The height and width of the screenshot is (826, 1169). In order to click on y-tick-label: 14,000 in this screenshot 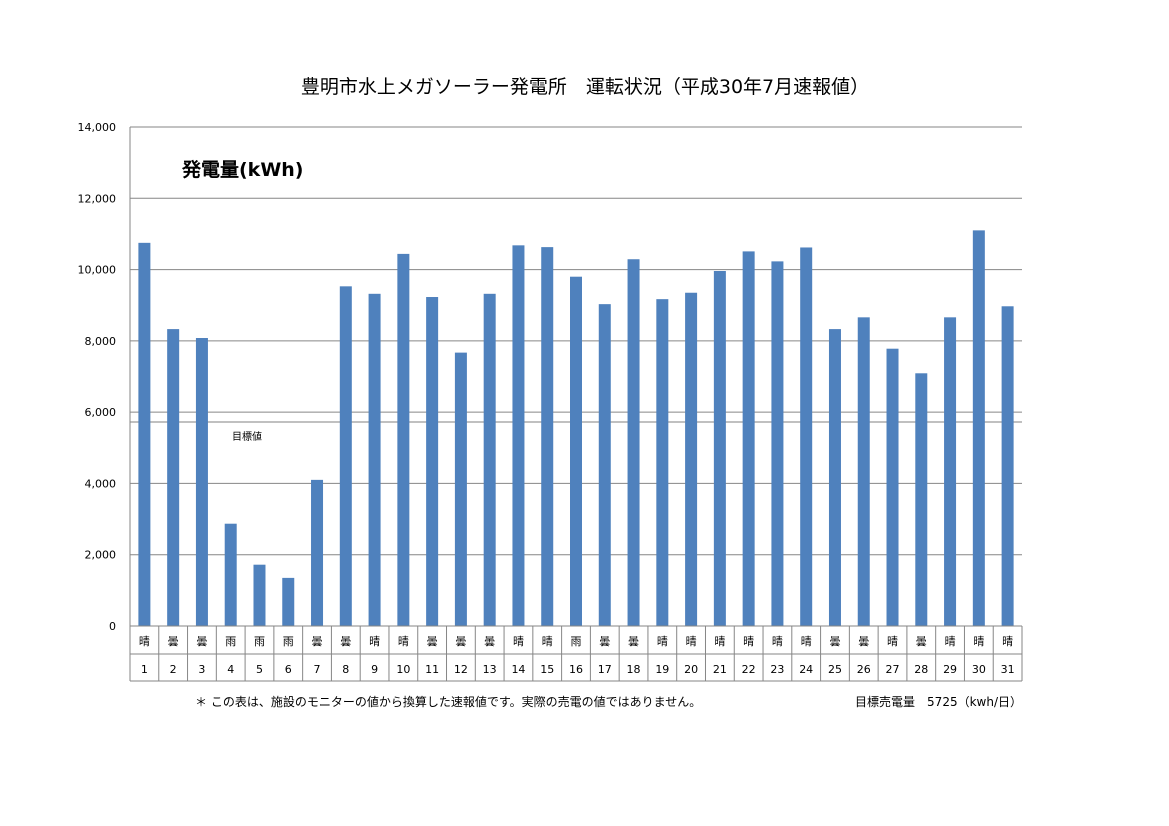, I will do `click(97, 127)`.